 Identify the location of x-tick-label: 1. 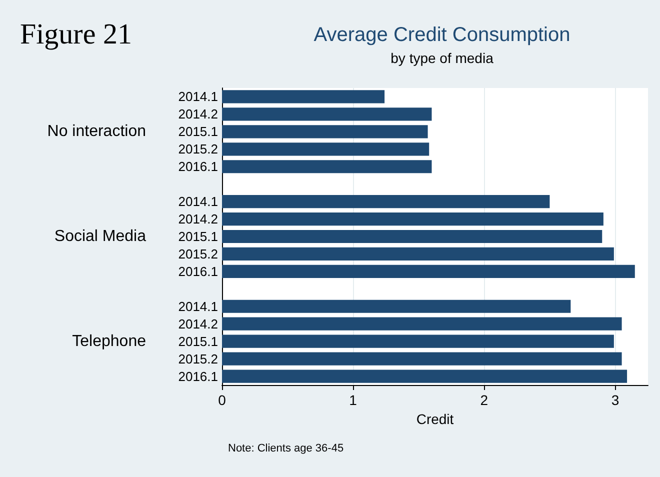
(353, 400).